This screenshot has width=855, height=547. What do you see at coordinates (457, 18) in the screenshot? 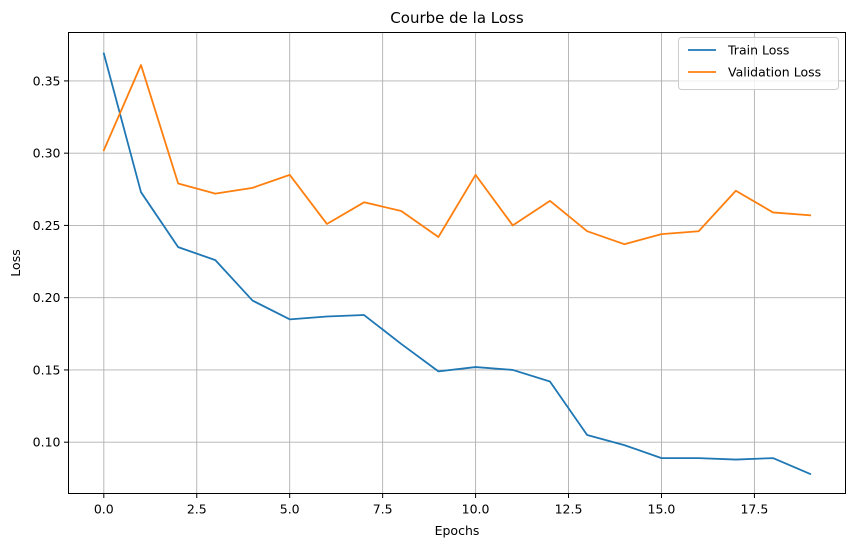
I see `chart-title: Courbe de la Loss` at bounding box center [457, 18].